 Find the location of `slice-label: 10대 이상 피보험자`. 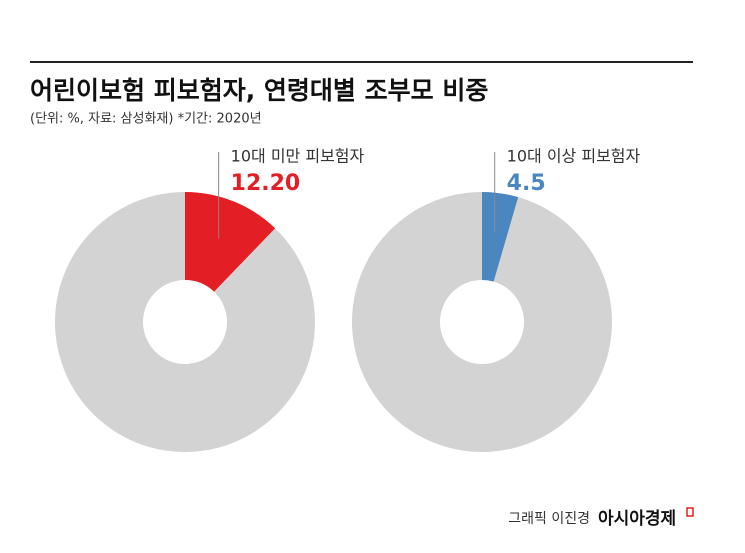

slice-label: 10대 이상 피보험자 is located at coordinates (574, 156).